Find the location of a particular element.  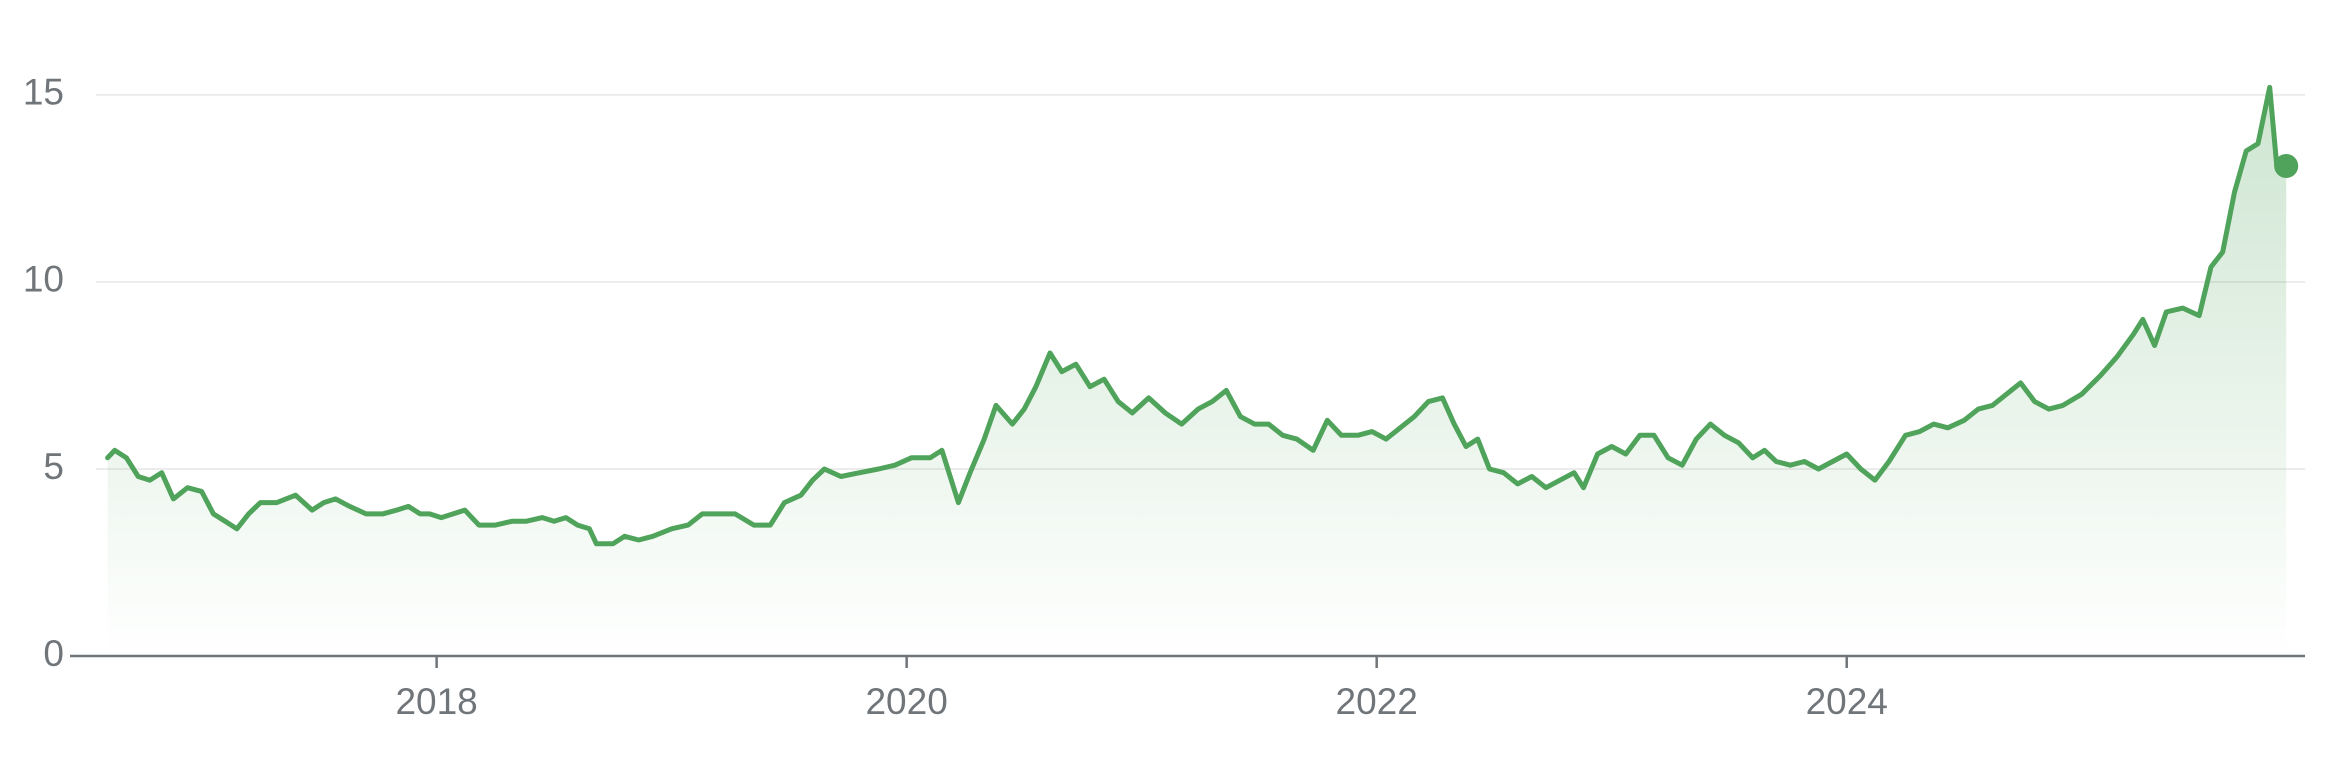

y-tick-label: 15 is located at coordinates (43, 92).